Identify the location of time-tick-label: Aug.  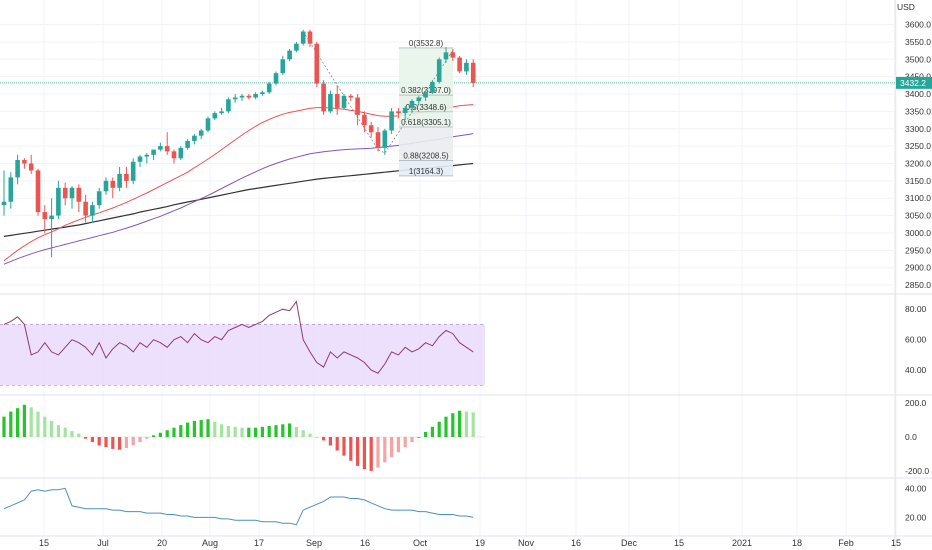
(210, 543).